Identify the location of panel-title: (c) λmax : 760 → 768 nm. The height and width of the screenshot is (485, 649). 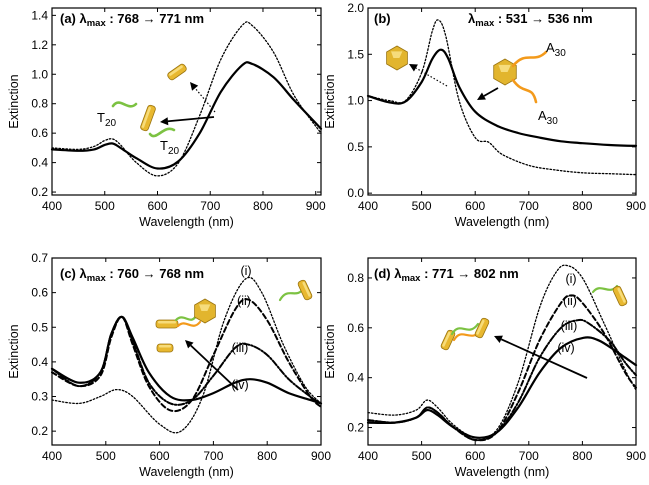
(132, 275).